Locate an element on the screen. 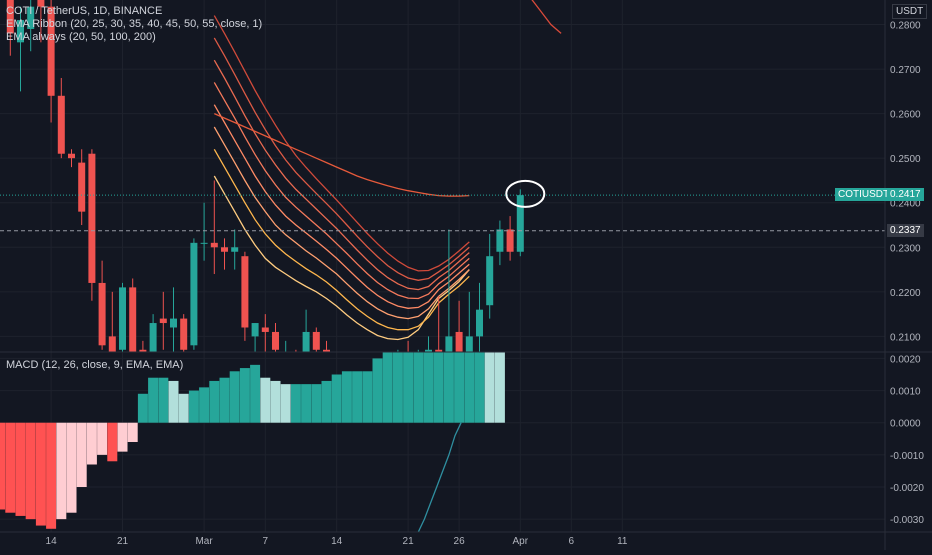 This screenshot has width=932, height=555. macd-tick-label: 0.0000 is located at coordinates (905, 424).